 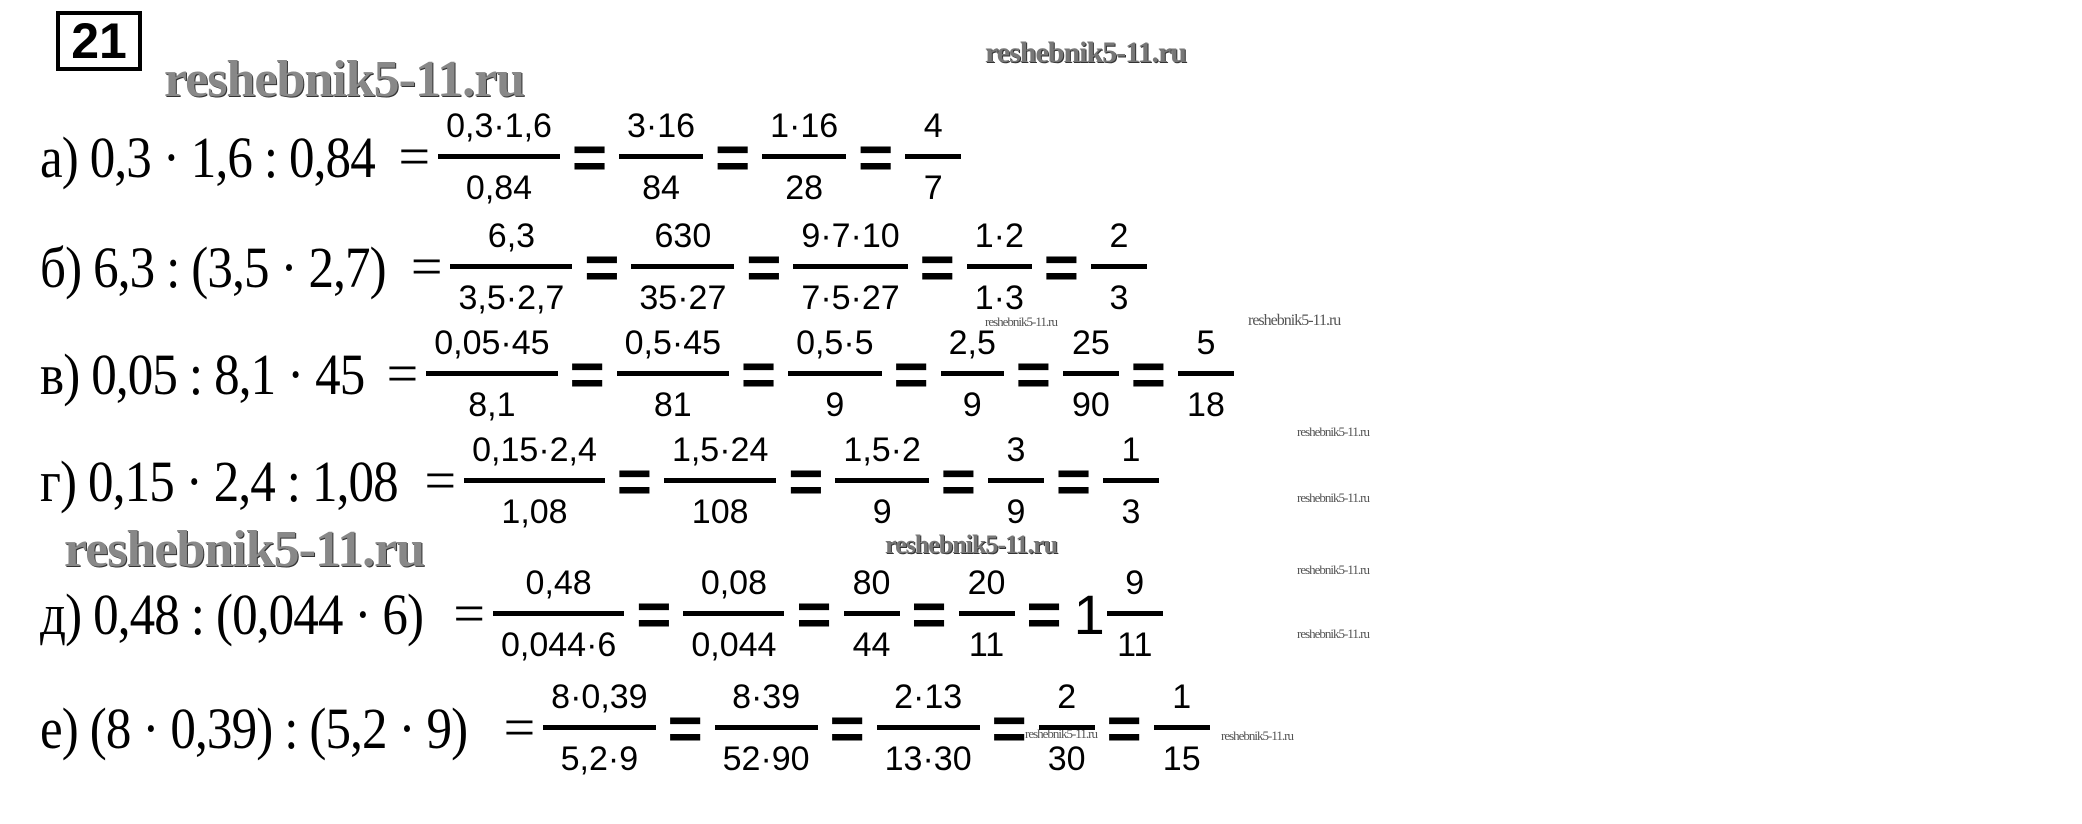 What do you see at coordinates (734, 644) in the screenshot?
I see `denominator: 0,044` at bounding box center [734, 644].